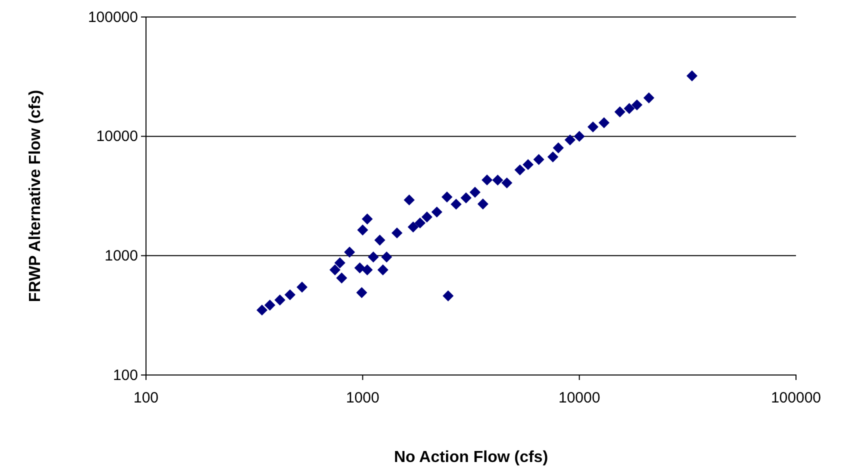  I want to click on x-tick-label: 100, so click(146, 398).